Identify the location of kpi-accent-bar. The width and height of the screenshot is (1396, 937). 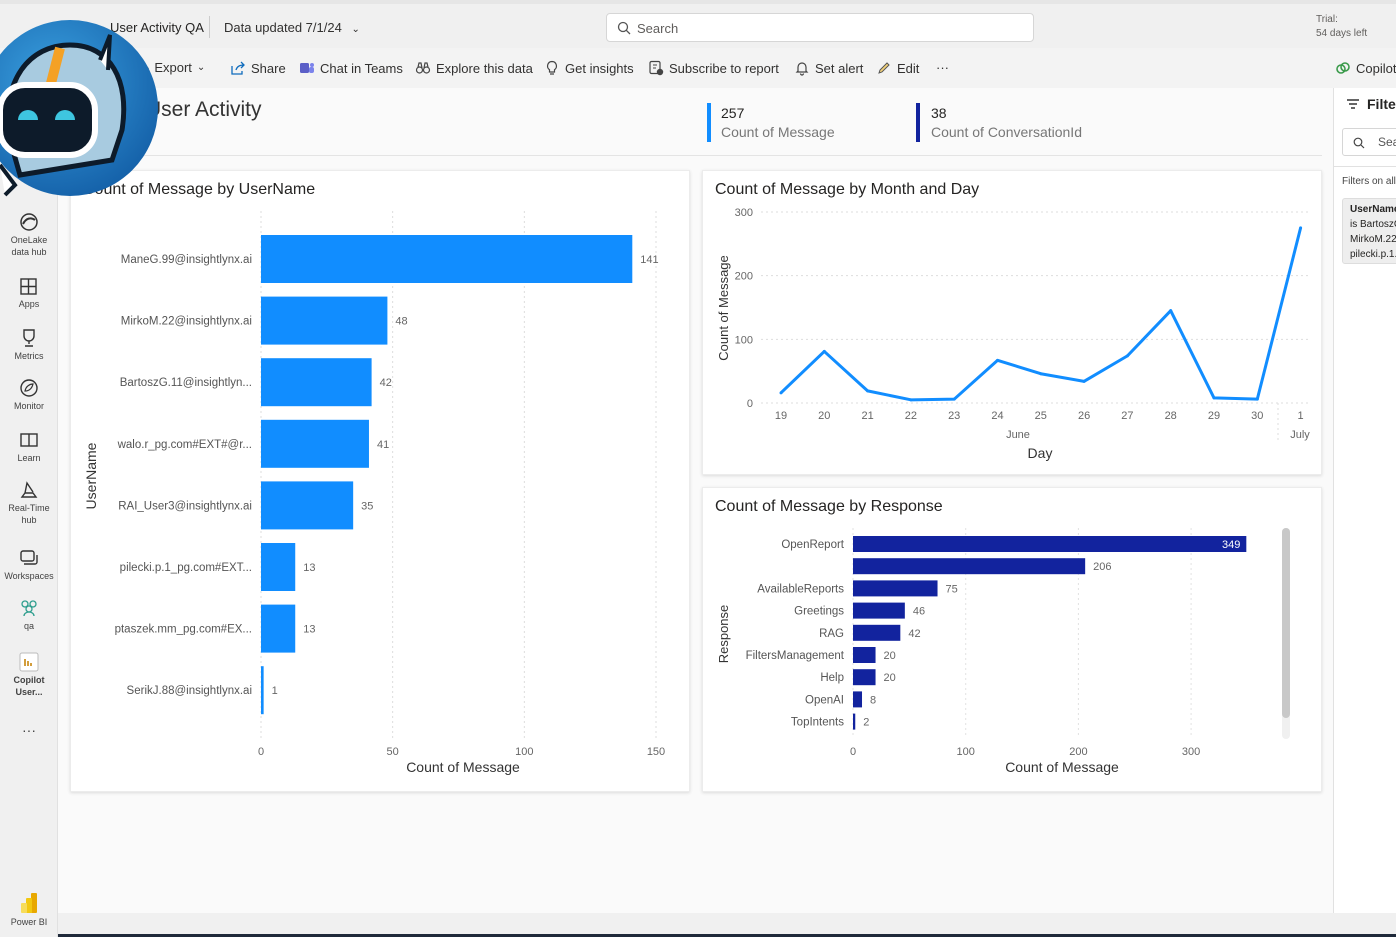
(709, 122).